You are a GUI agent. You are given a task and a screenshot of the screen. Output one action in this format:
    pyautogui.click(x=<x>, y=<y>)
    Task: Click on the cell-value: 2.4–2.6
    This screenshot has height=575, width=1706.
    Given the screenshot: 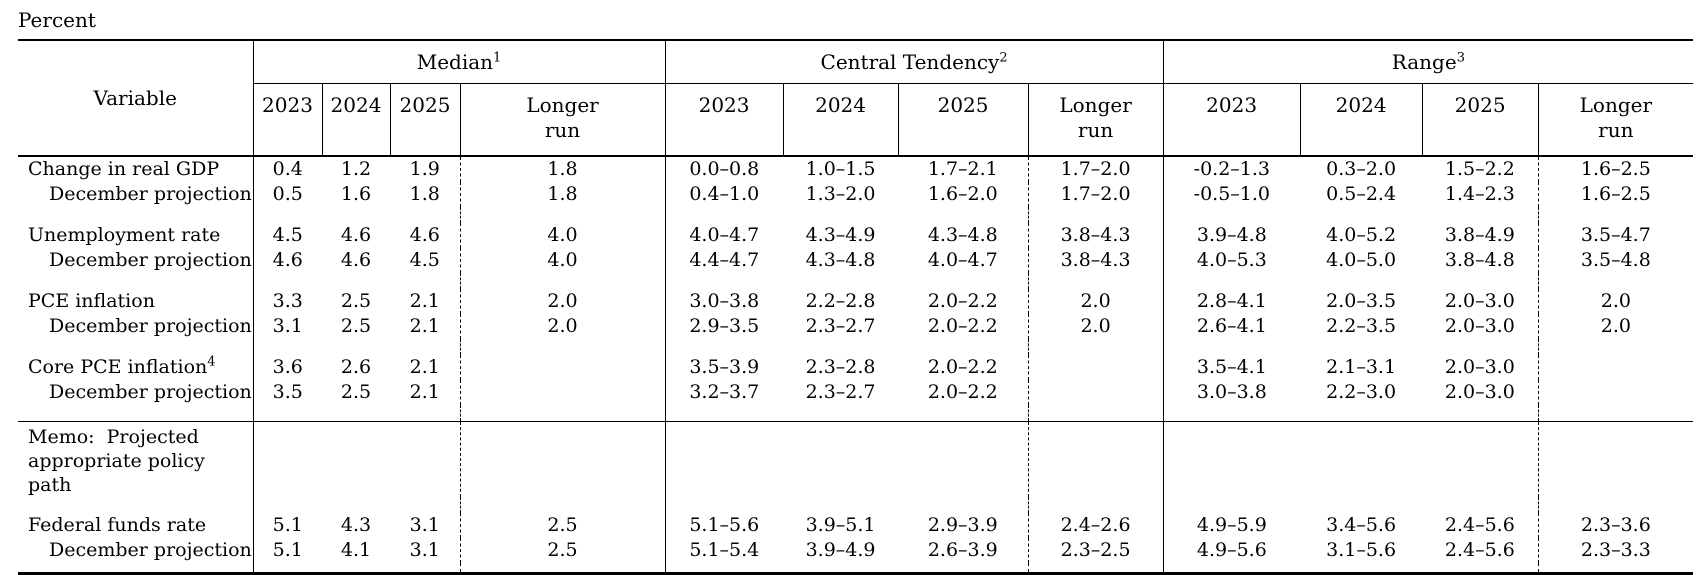 What is the action you would take?
    pyautogui.click(x=1095, y=525)
    